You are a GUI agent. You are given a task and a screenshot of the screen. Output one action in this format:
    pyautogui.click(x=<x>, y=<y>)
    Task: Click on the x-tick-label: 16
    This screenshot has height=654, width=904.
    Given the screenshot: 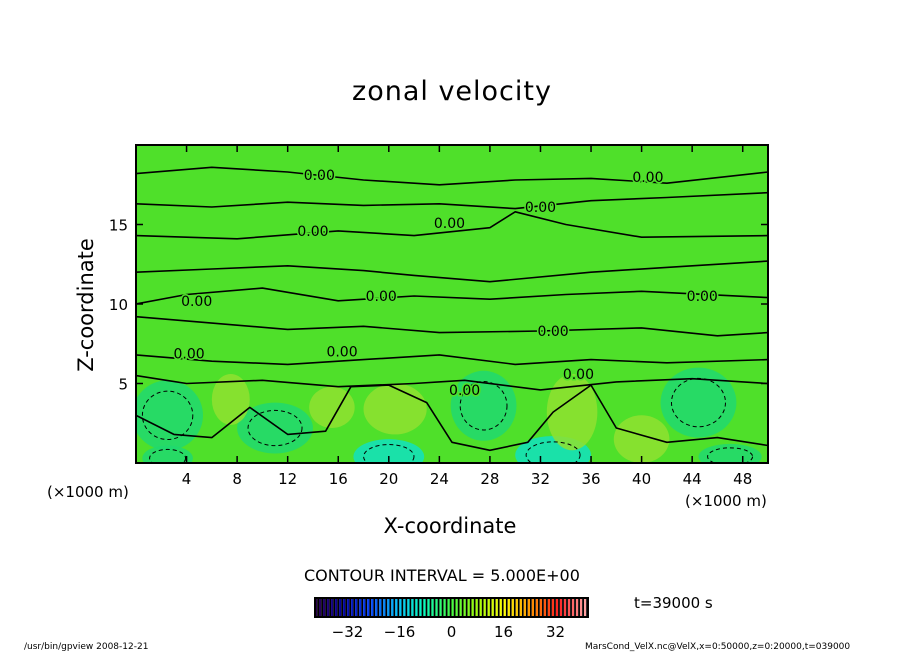 What is the action you would take?
    pyautogui.click(x=338, y=479)
    